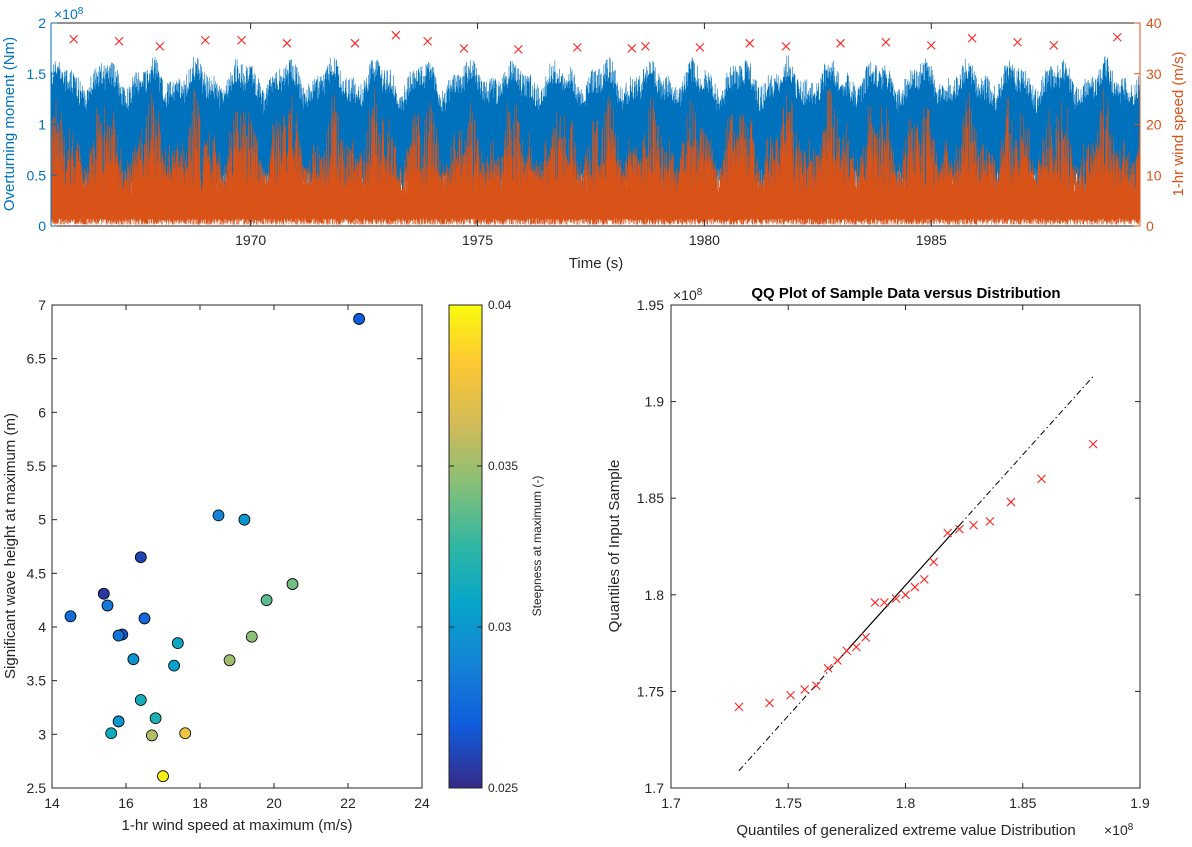  What do you see at coordinates (37, 466) in the screenshot?
I see `y-tick-label: 5.5` at bounding box center [37, 466].